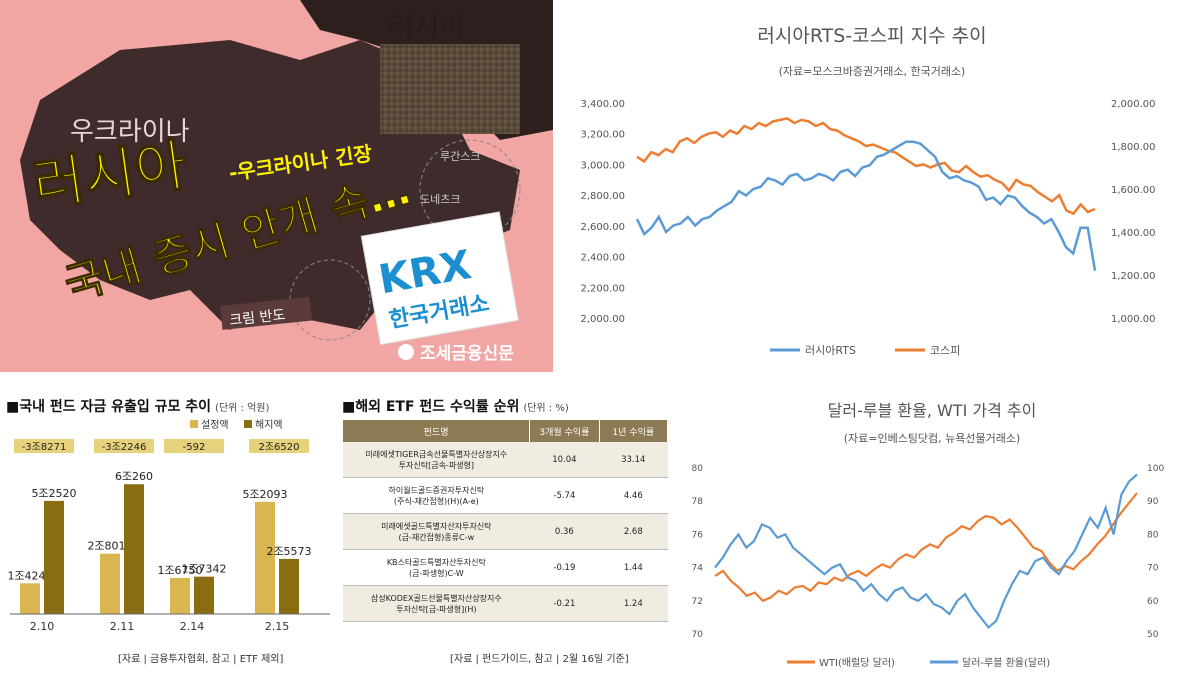 Image resolution: width=1189 pixels, height=682 pixels. Describe the element at coordinates (698, 635) in the screenshot. I see `y-left-tick-label: 70` at that location.